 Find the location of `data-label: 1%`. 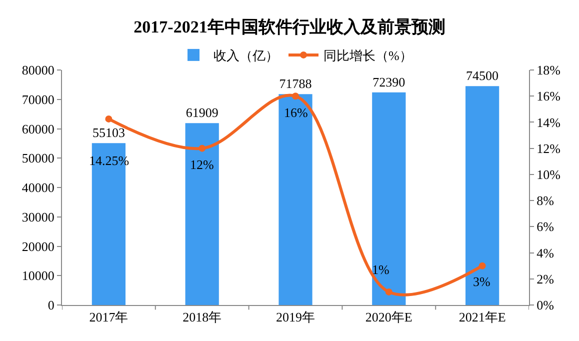

data-label: 1% is located at coordinates (381, 269).